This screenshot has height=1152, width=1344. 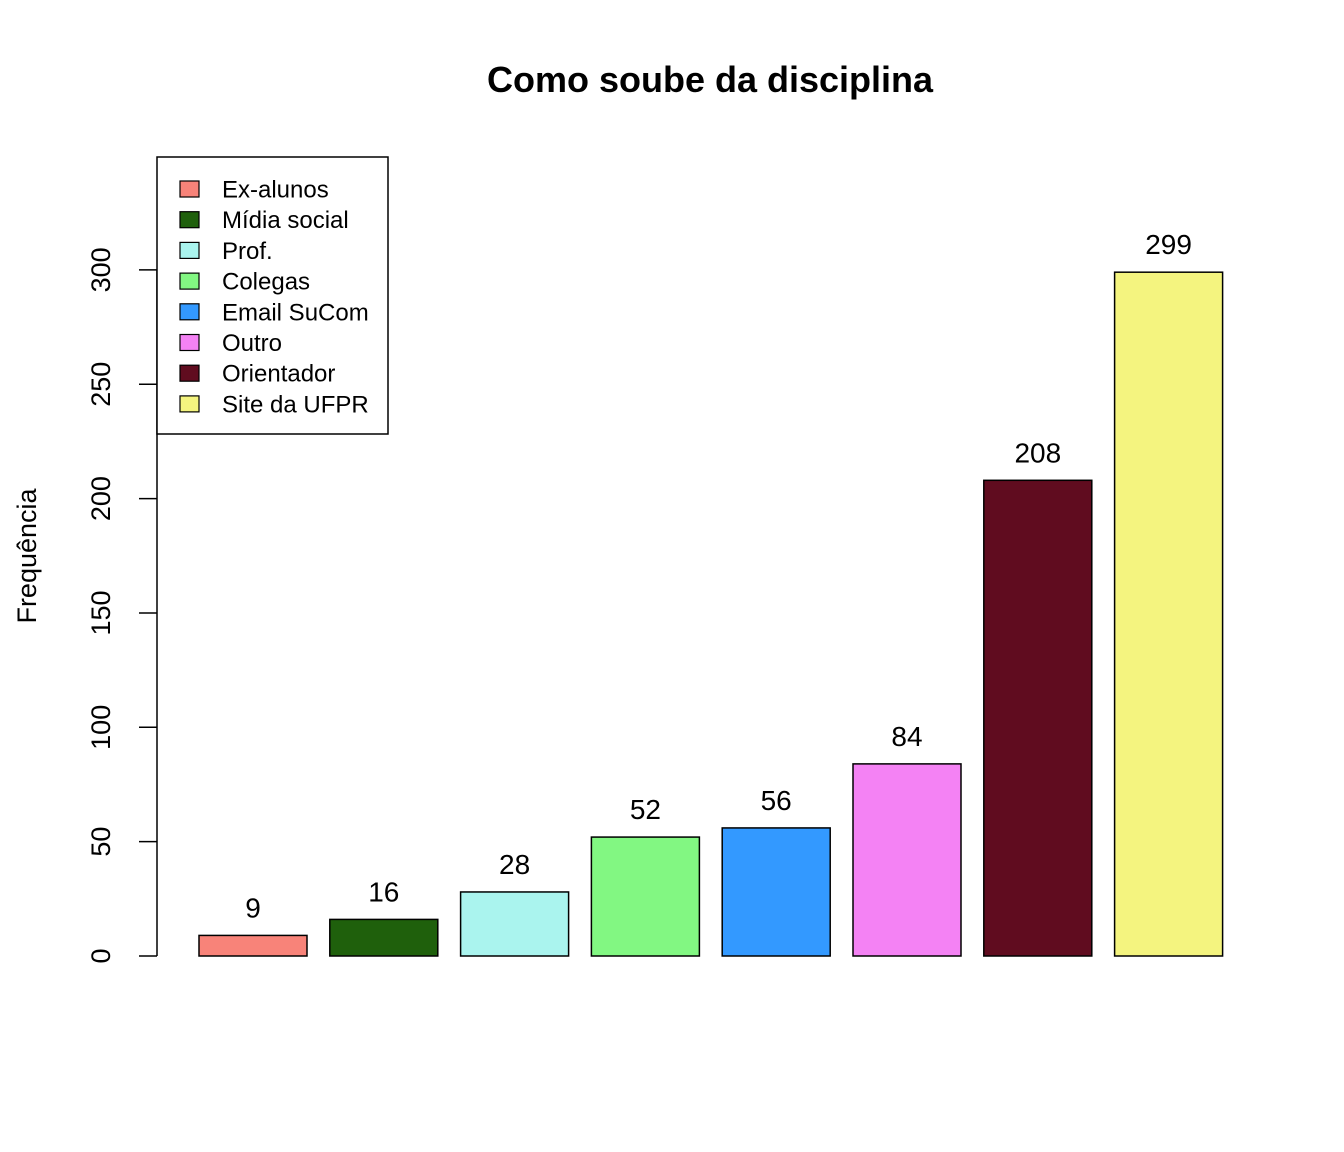 What do you see at coordinates (101, 955) in the screenshot?
I see `y-tick-label: 0` at bounding box center [101, 955].